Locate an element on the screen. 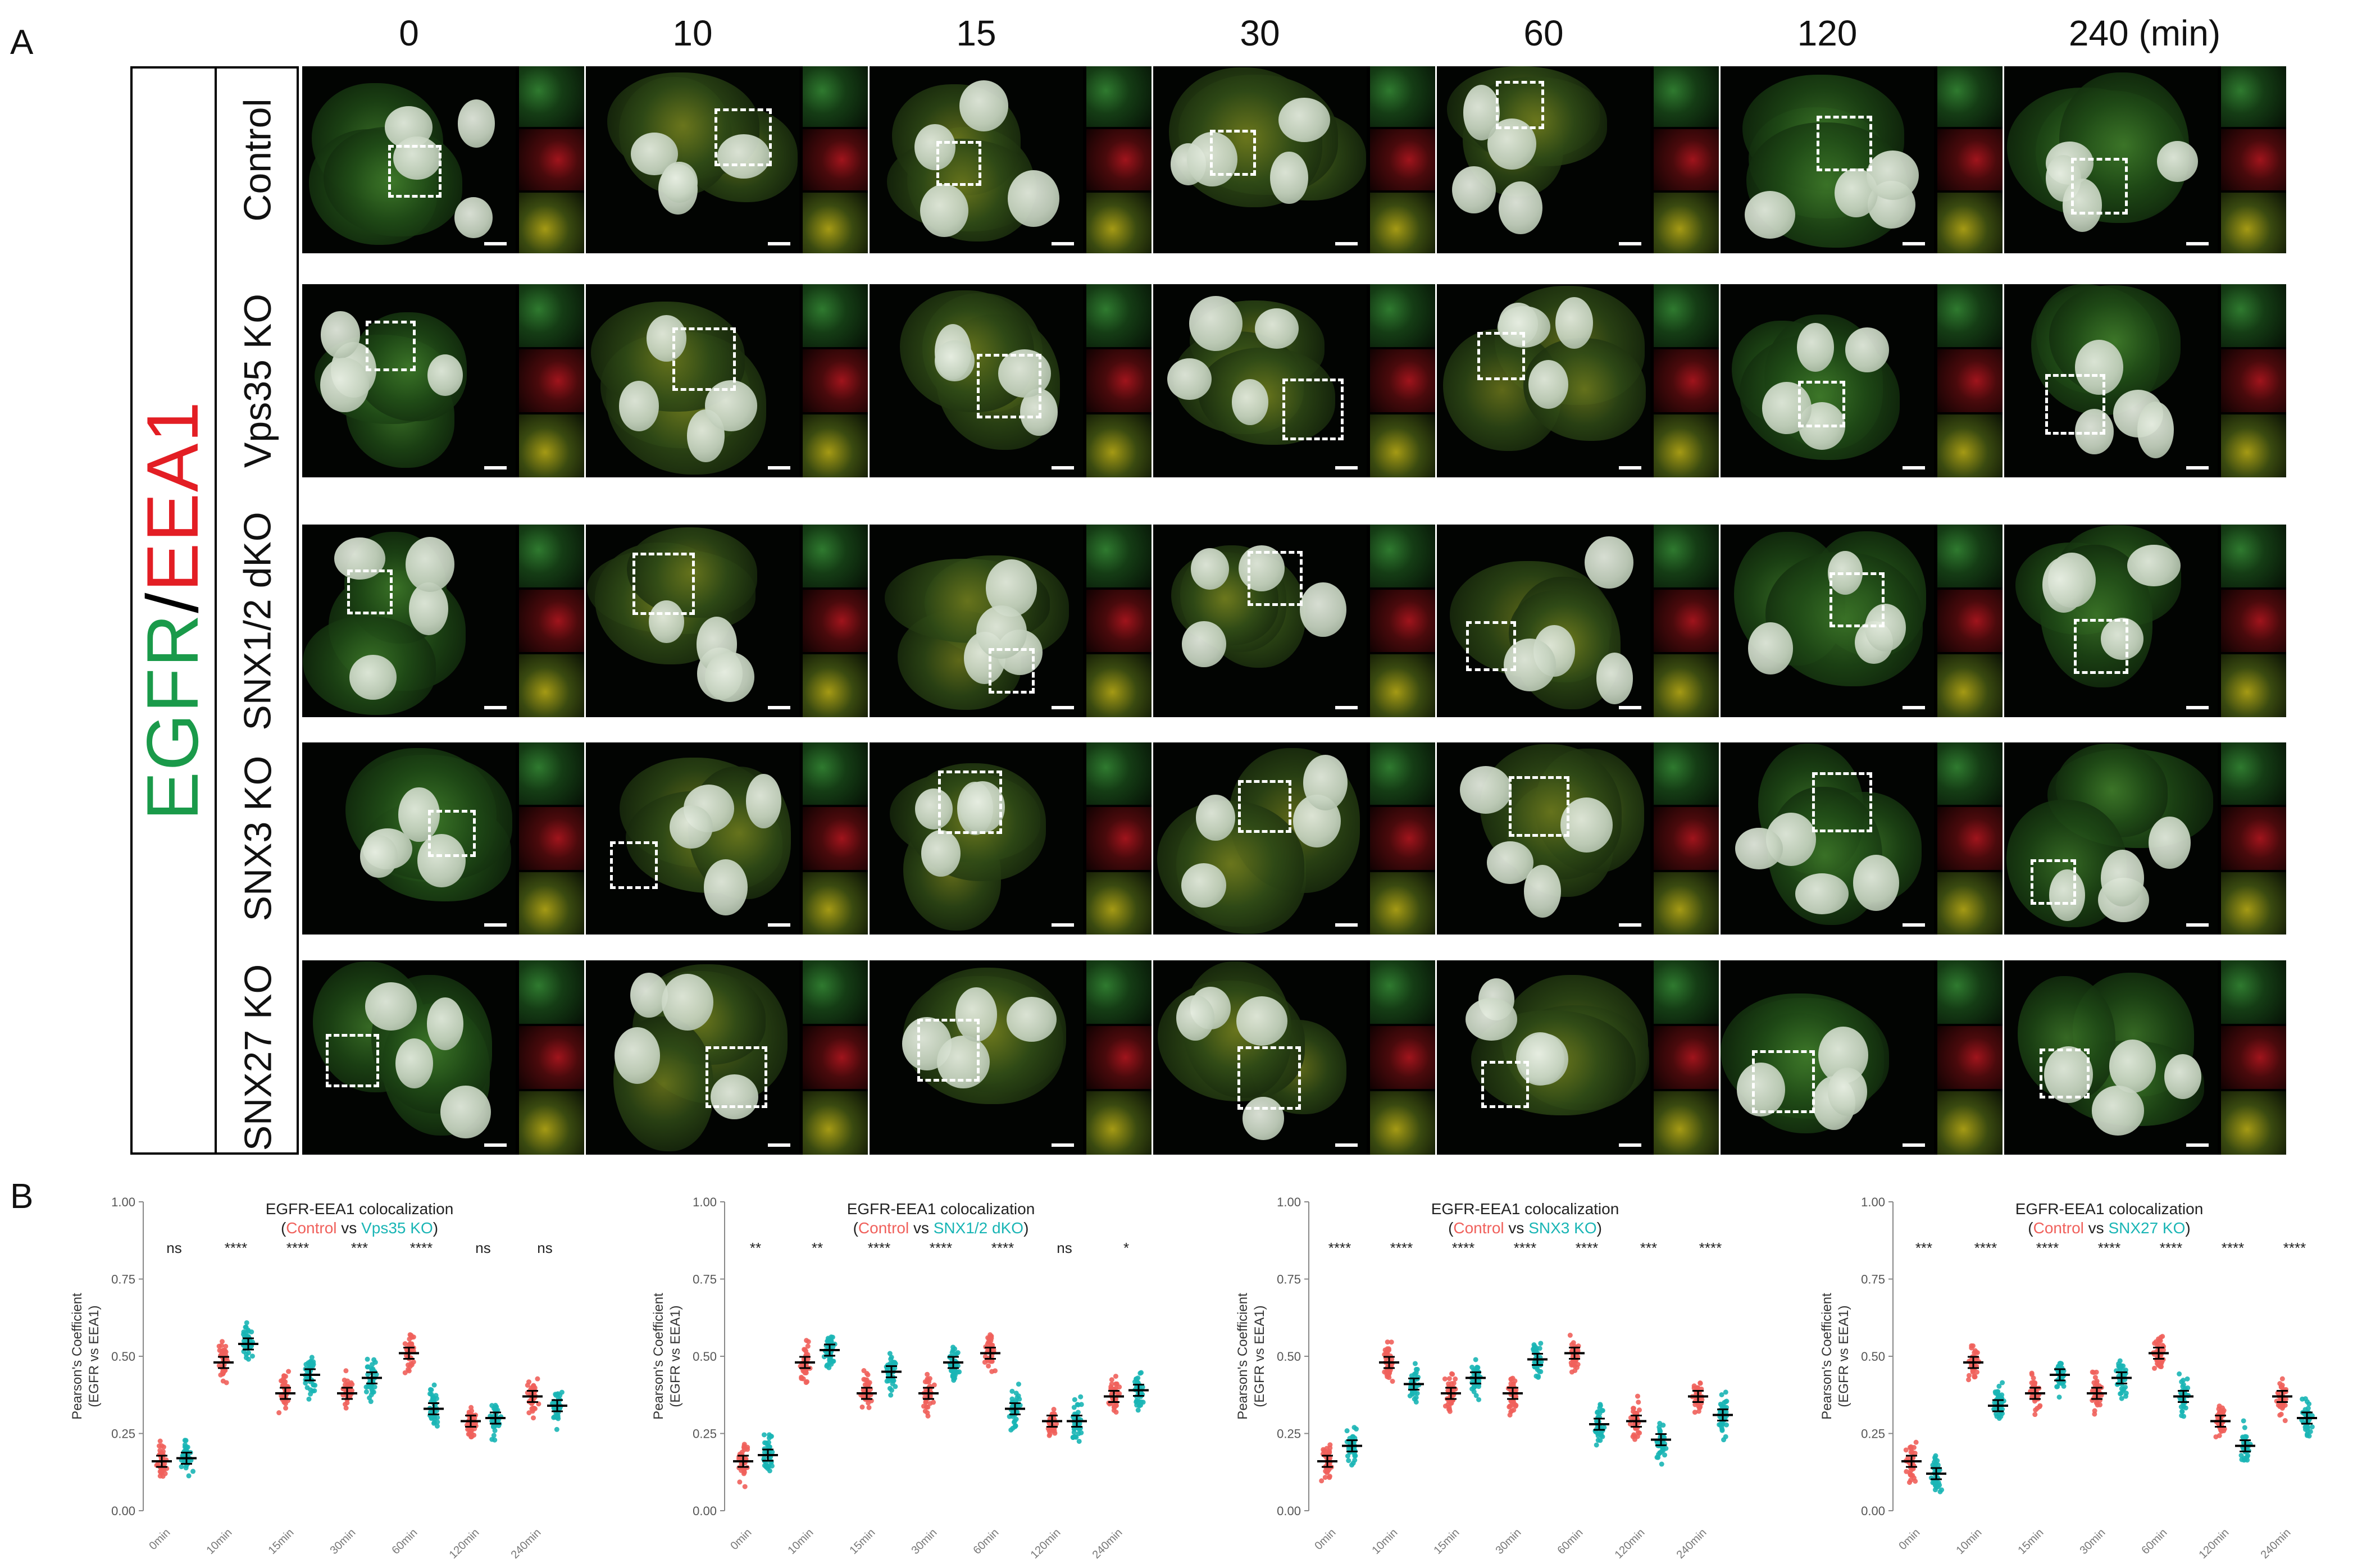 The height and width of the screenshot is (1568, 2362). stain-eea1: EEA1 is located at coordinates (172, 496).